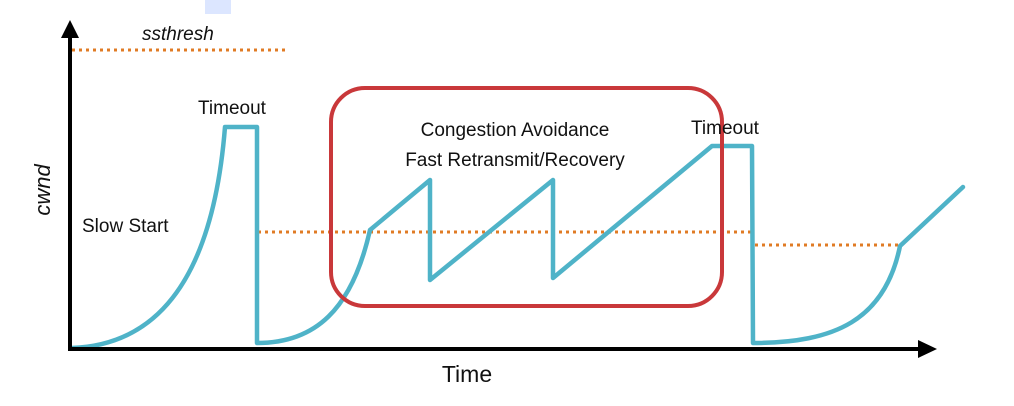 This screenshot has width=1014, height=406. What do you see at coordinates (42, 190) in the screenshot?
I see `y-axis-label: cwnd` at bounding box center [42, 190].